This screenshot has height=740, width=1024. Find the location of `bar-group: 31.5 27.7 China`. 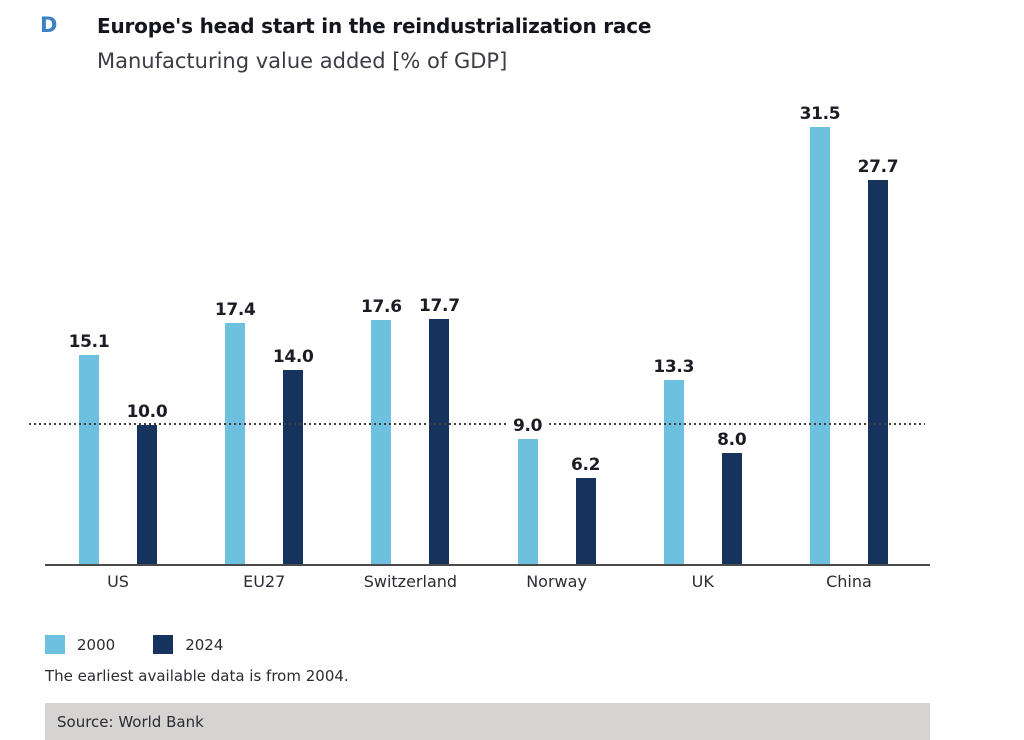

bar-group: 31.5 27.7 China is located at coordinates (849, 347).